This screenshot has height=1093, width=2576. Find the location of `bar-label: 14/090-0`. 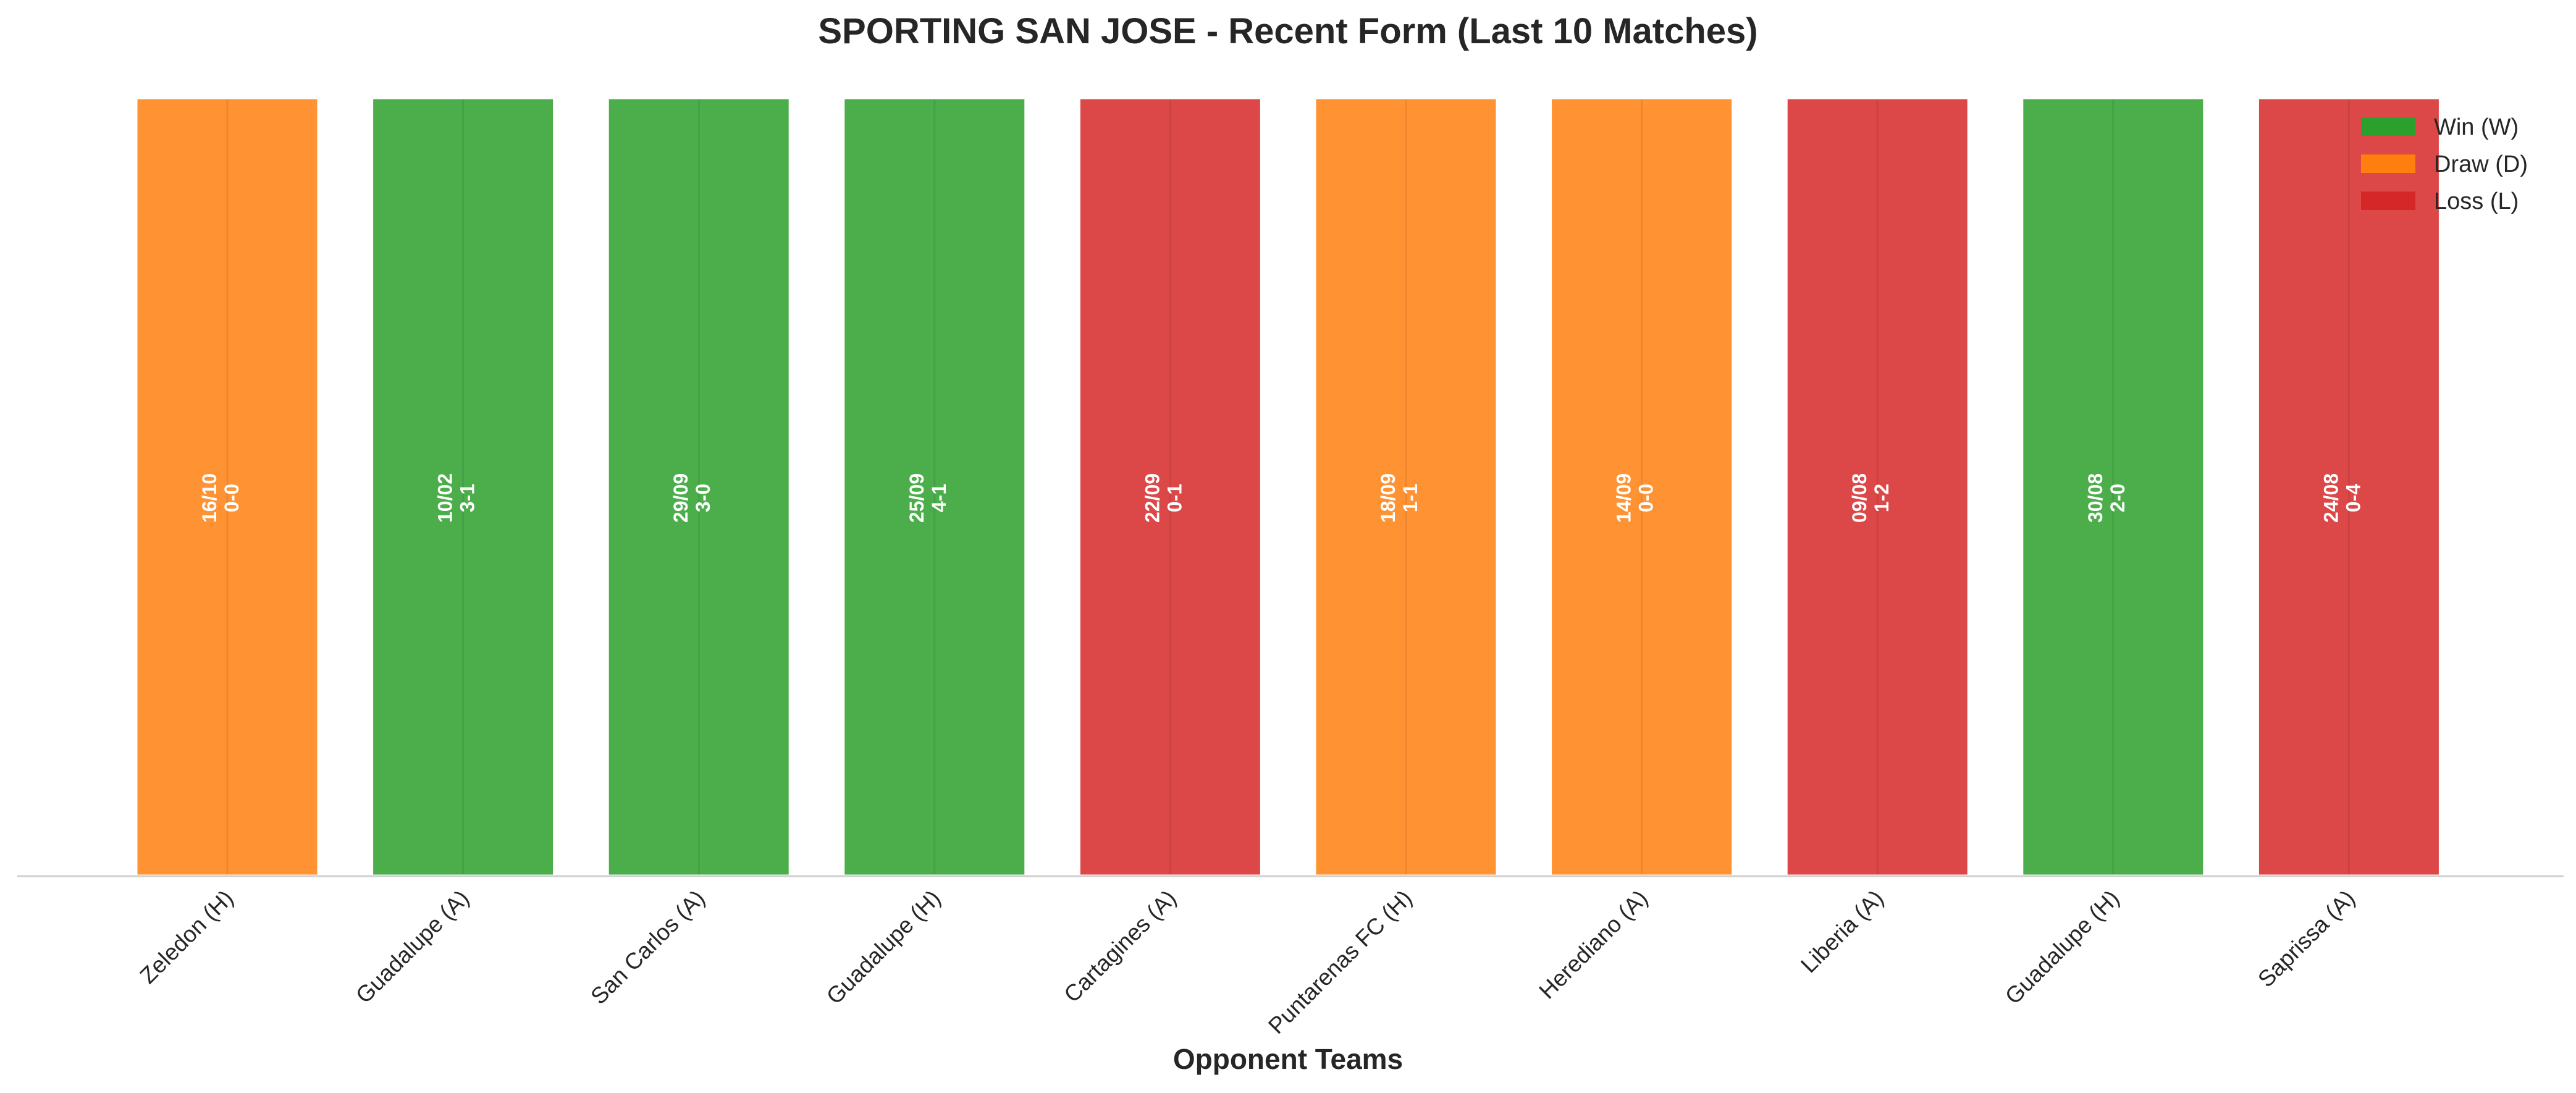

bar-label: 14/090-0 is located at coordinates (1635, 498).